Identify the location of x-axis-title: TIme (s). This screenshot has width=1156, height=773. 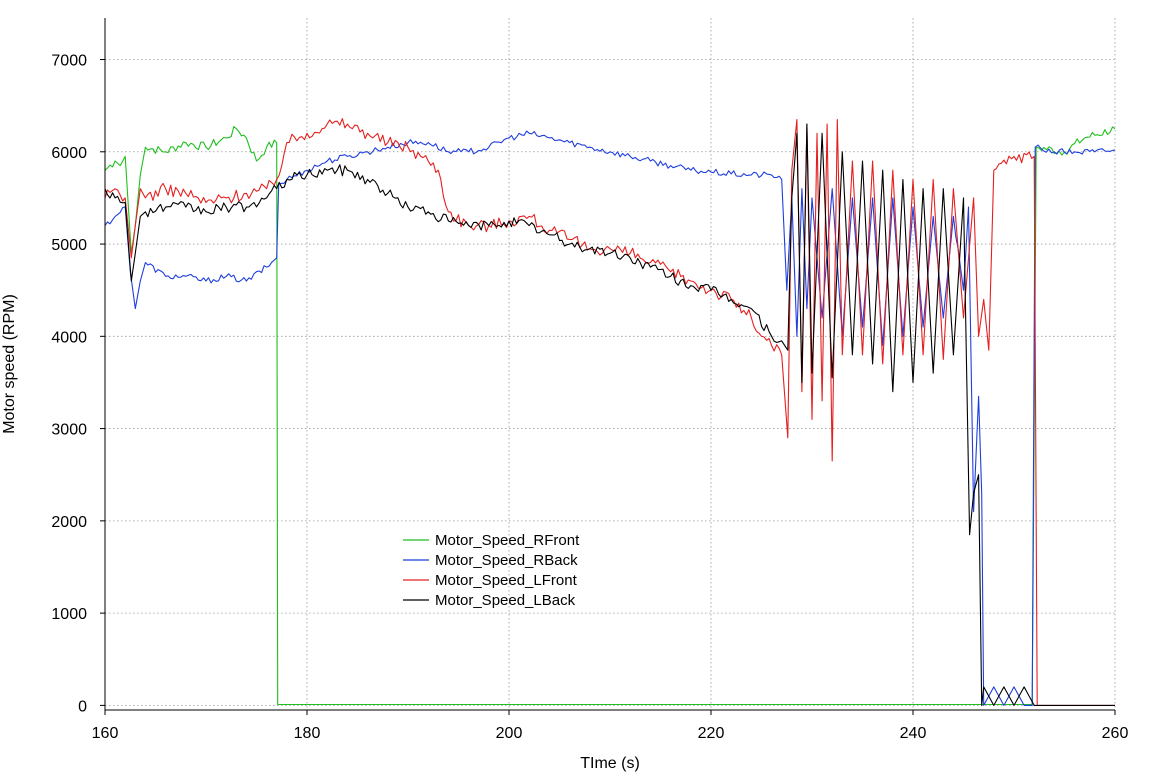
(610, 763).